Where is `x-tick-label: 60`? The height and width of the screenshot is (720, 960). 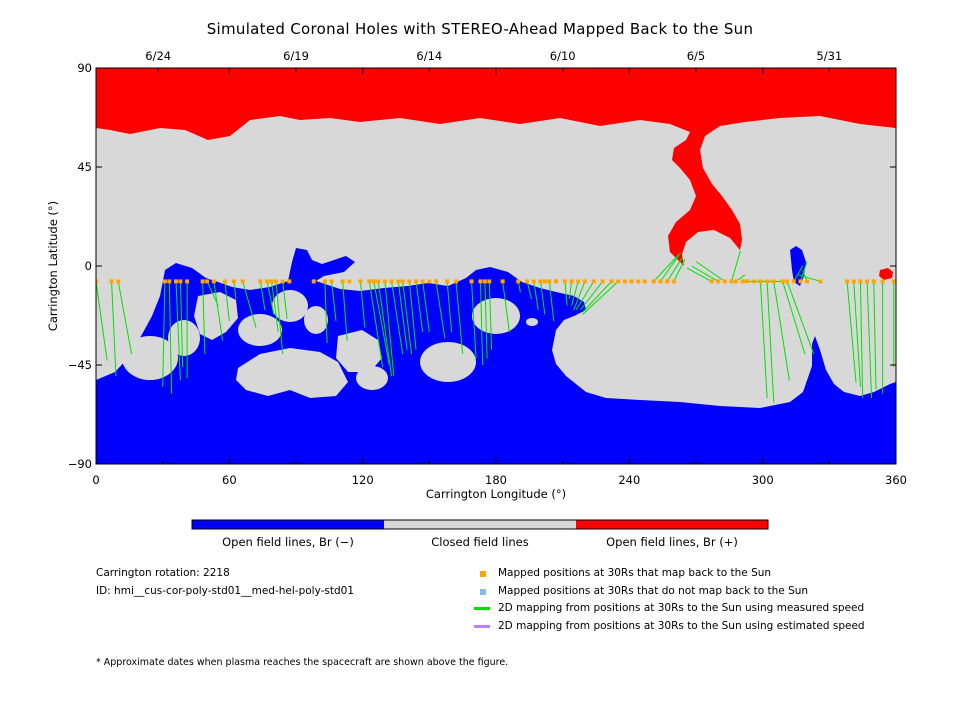
x-tick-label: 60 is located at coordinates (229, 480).